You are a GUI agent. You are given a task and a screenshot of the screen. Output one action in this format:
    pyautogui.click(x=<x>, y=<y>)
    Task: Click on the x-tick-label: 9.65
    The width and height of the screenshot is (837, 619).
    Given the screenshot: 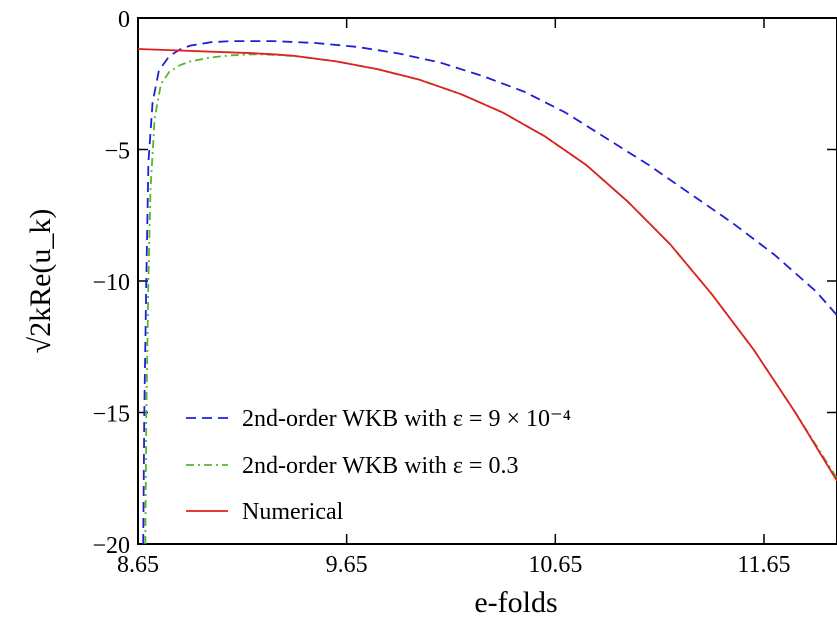 What is the action you would take?
    pyautogui.click(x=347, y=565)
    